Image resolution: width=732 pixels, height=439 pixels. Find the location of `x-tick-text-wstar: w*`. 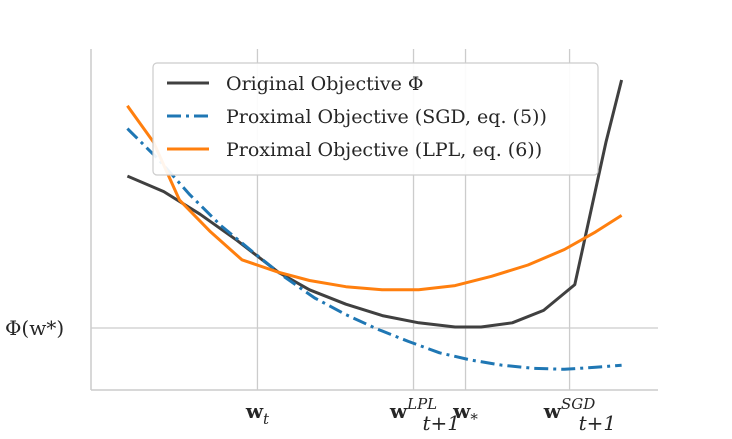

x-tick-text-wstar: w* is located at coordinates (465, 413).